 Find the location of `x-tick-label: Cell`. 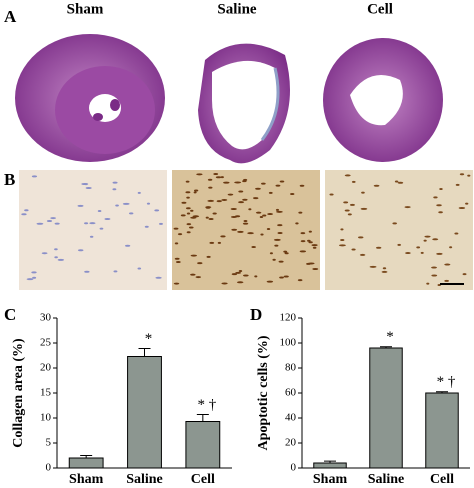

x-tick-label: Cell is located at coordinates (442, 479).